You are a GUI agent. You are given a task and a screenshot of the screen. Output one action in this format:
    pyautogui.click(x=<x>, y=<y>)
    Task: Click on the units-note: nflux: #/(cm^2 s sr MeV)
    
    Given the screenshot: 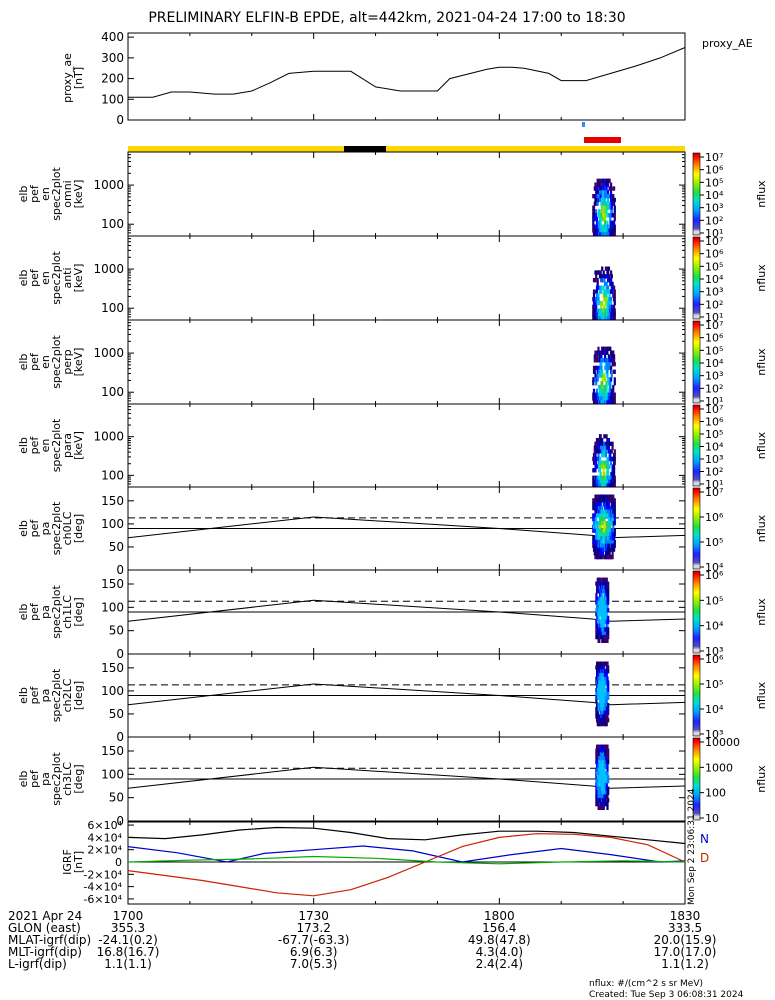 What is the action you would take?
    pyautogui.click(x=646, y=984)
    